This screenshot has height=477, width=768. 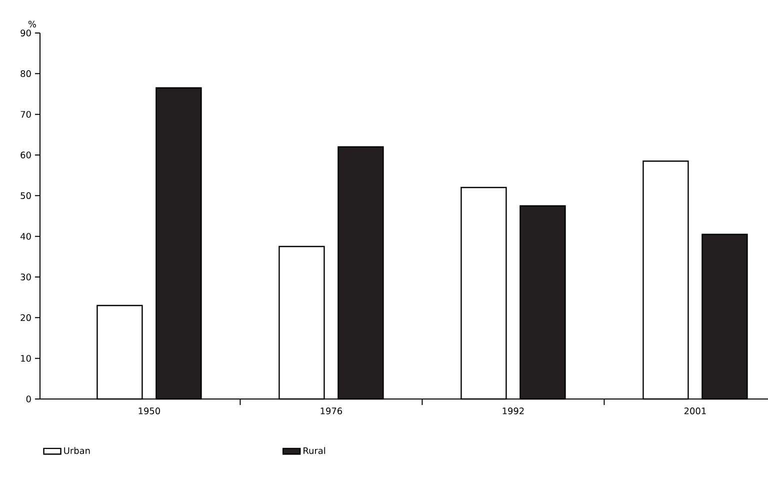 What do you see at coordinates (25, 318) in the screenshot?
I see `y-tick-label: 20` at bounding box center [25, 318].